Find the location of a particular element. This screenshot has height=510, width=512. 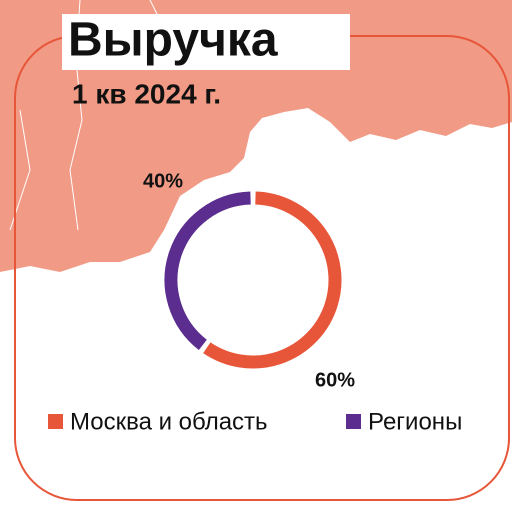

title-backdrop is located at coordinates (206, 42).